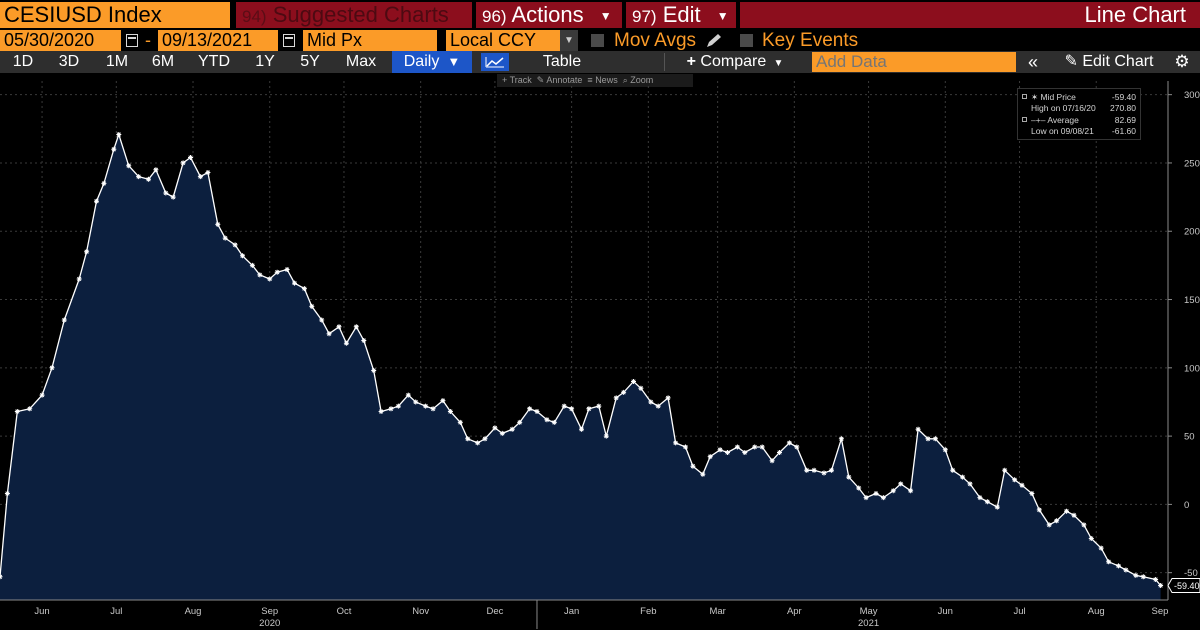 Image resolution: width=1200 pixels, height=630 pixels. What do you see at coordinates (1109, 62) in the screenshot?
I see `edit-chart-button: ✎ Edit Chart` at bounding box center [1109, 62].